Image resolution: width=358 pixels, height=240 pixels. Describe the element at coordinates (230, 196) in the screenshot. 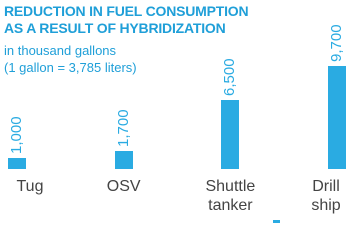

I see `x-tick-label: Shuttle tanker` at that location.